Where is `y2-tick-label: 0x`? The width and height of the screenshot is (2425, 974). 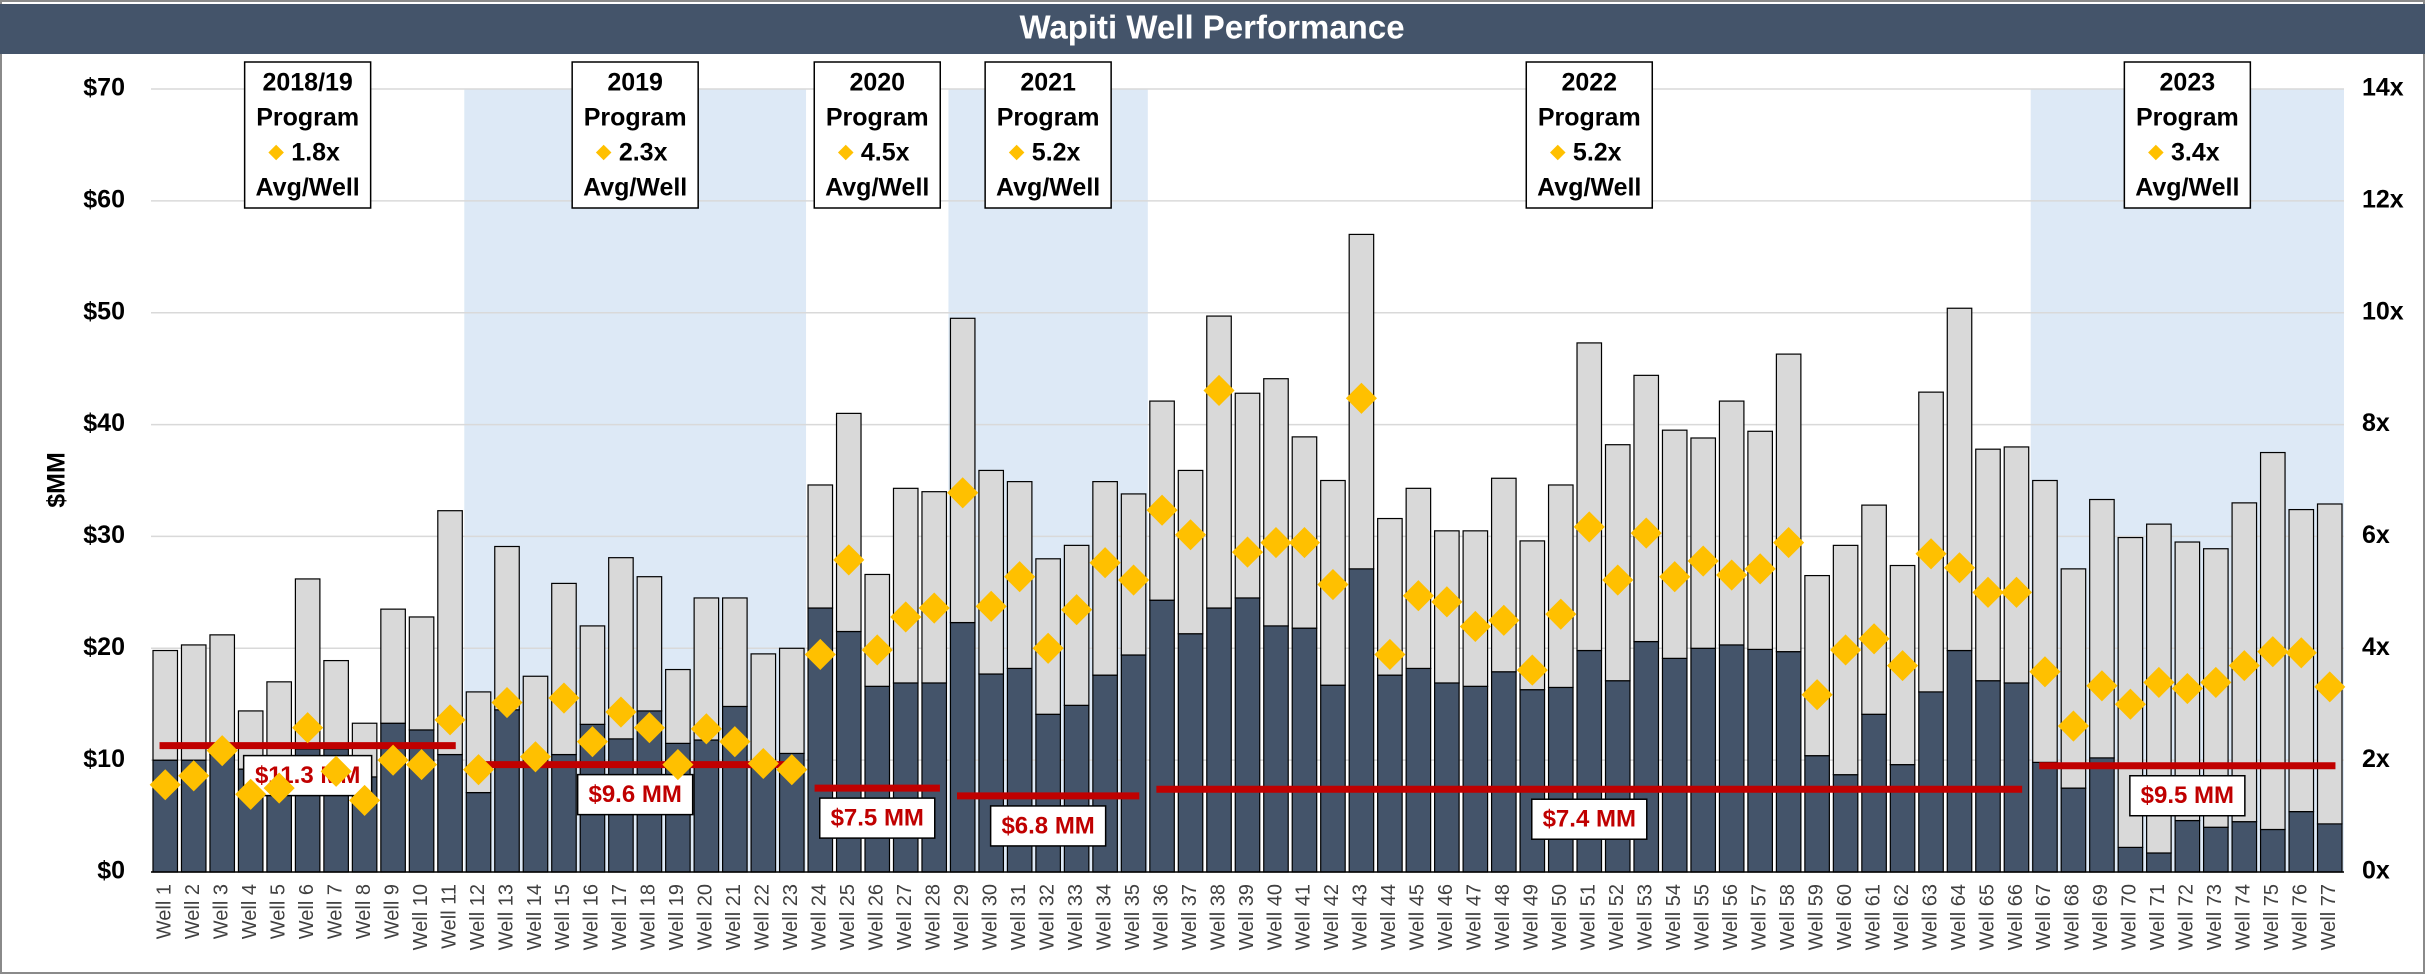
y2-tick-label: 0x is located at coordinates (2376, 871).